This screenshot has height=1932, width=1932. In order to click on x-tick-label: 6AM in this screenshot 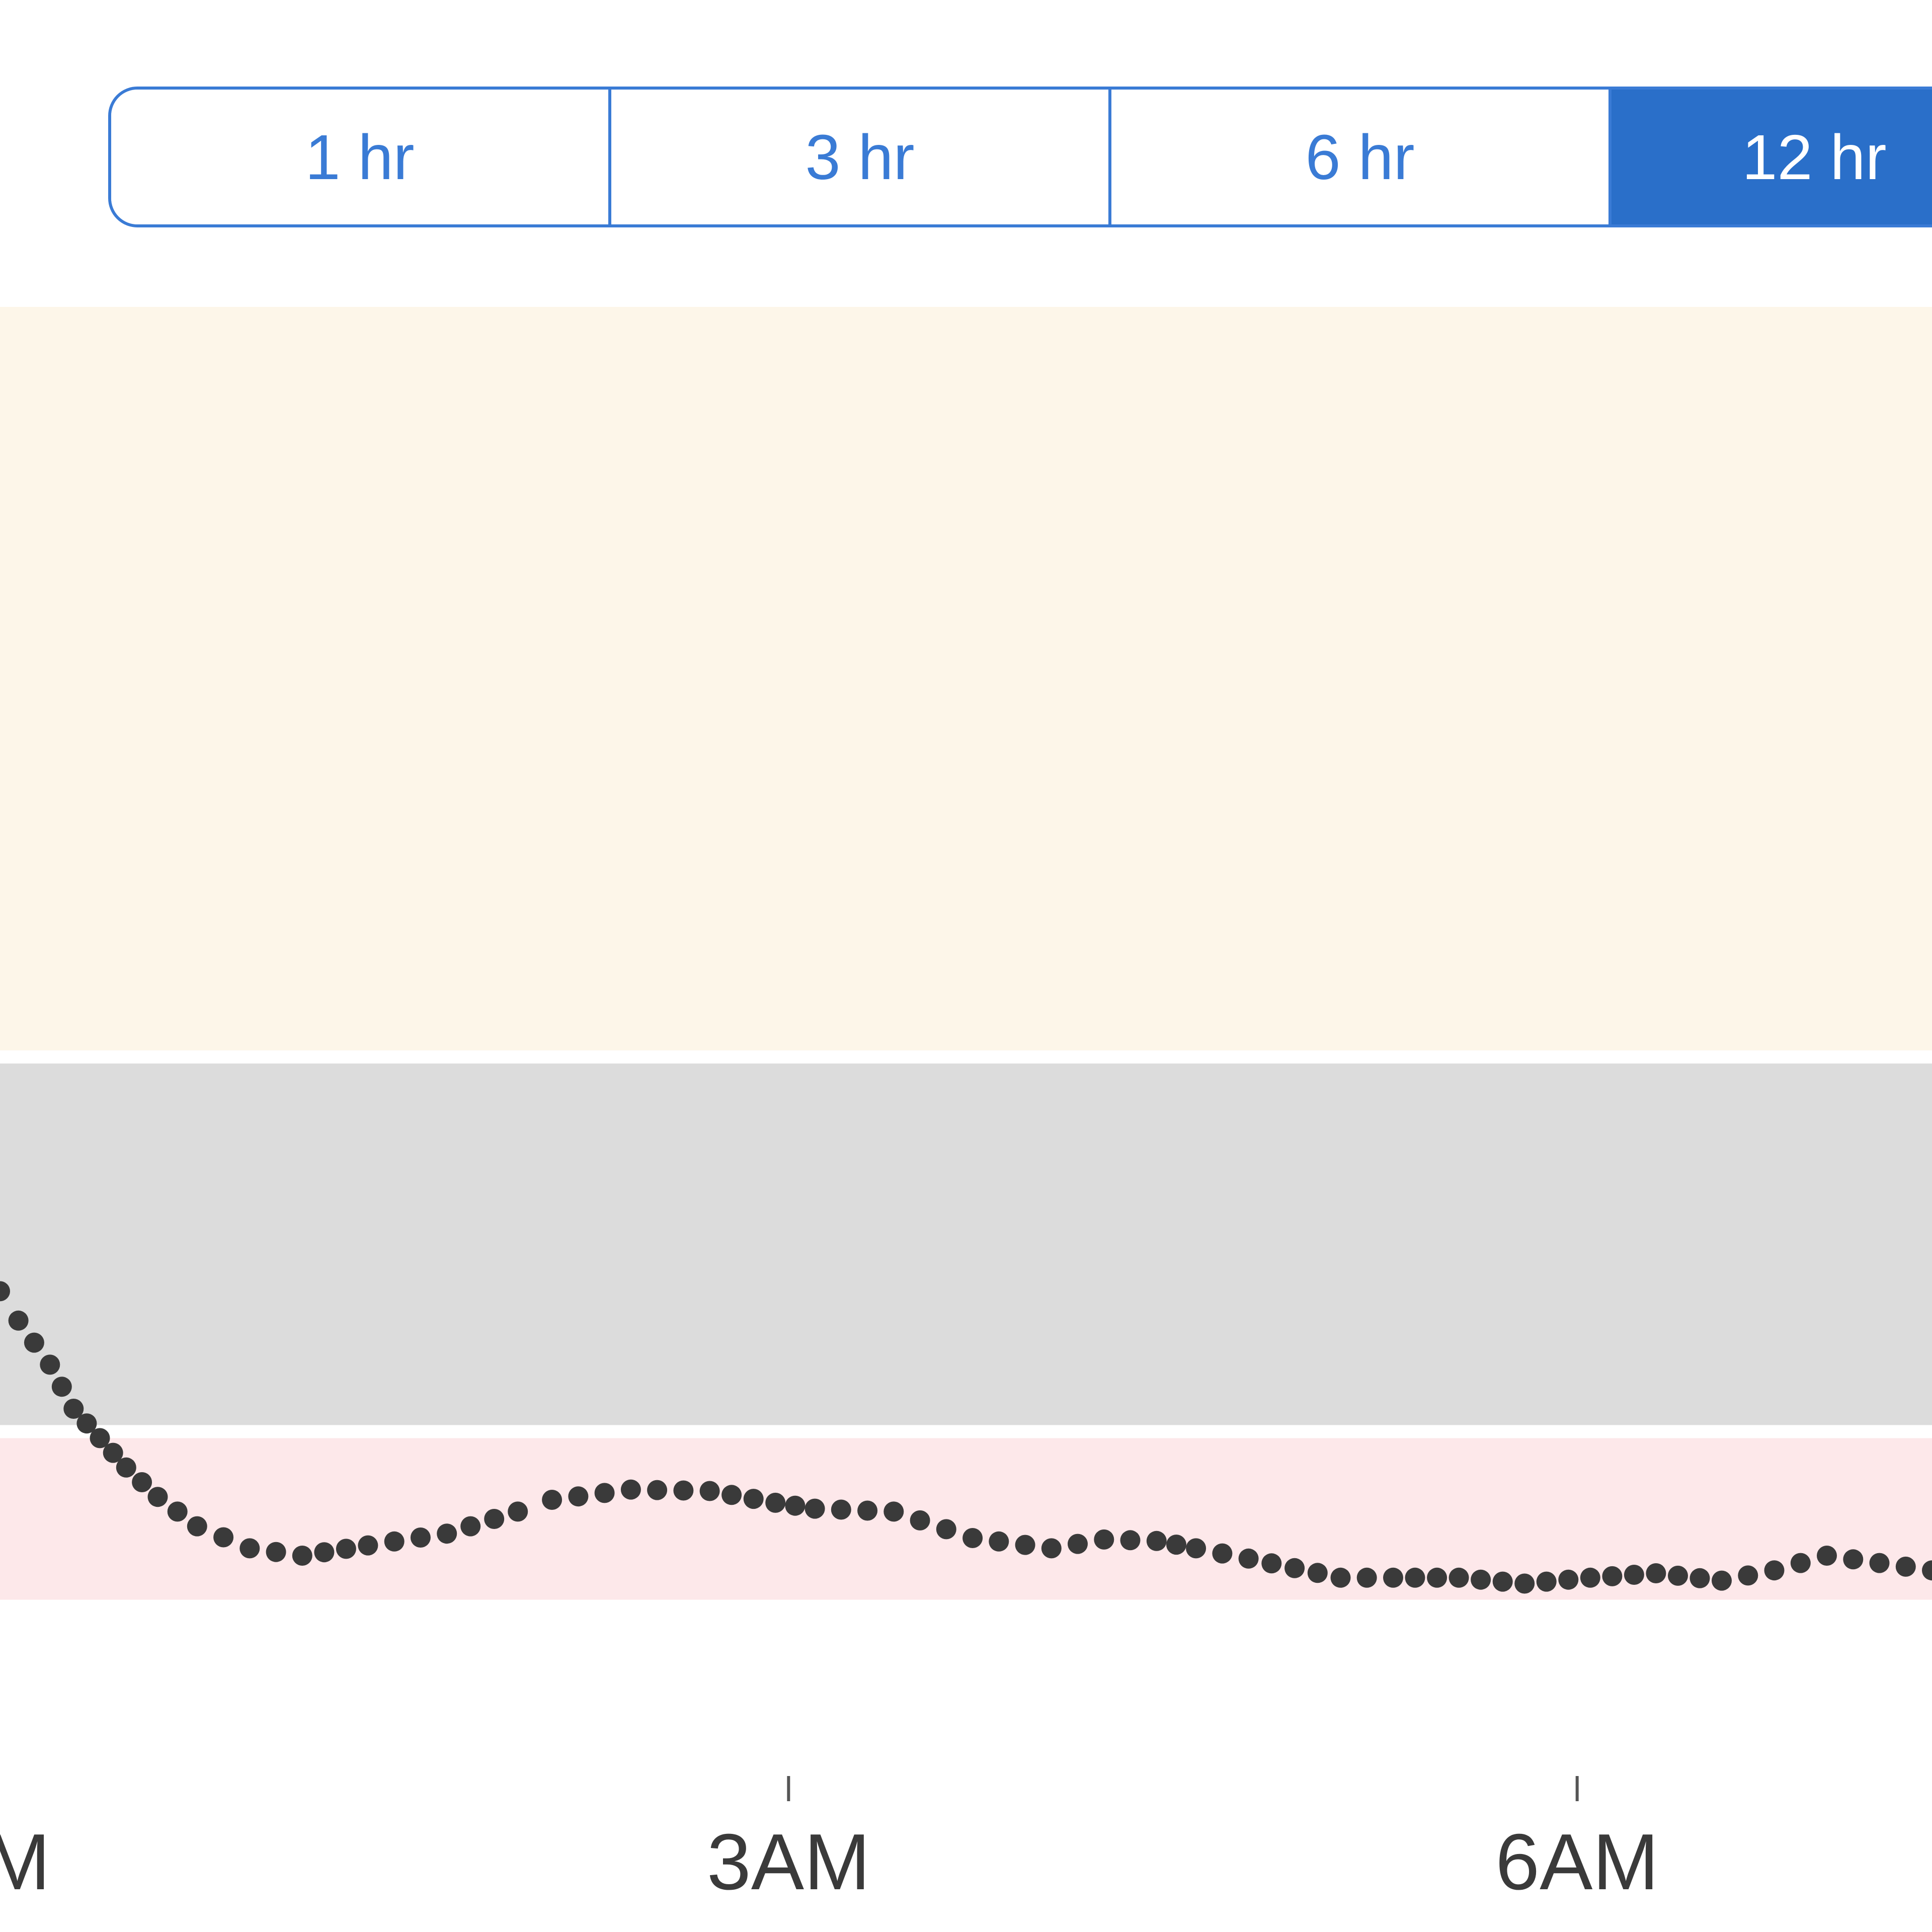, I will do `click(1577, 1862)`.